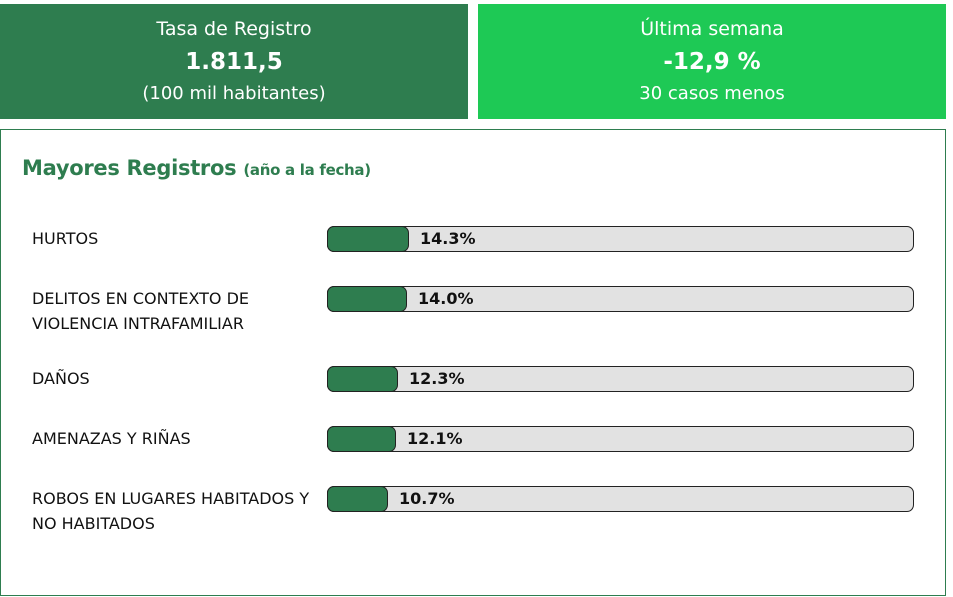  Describe the element at coordinates (65, 238) in the screenshot. I see `record-label: HURTOS` at that location.